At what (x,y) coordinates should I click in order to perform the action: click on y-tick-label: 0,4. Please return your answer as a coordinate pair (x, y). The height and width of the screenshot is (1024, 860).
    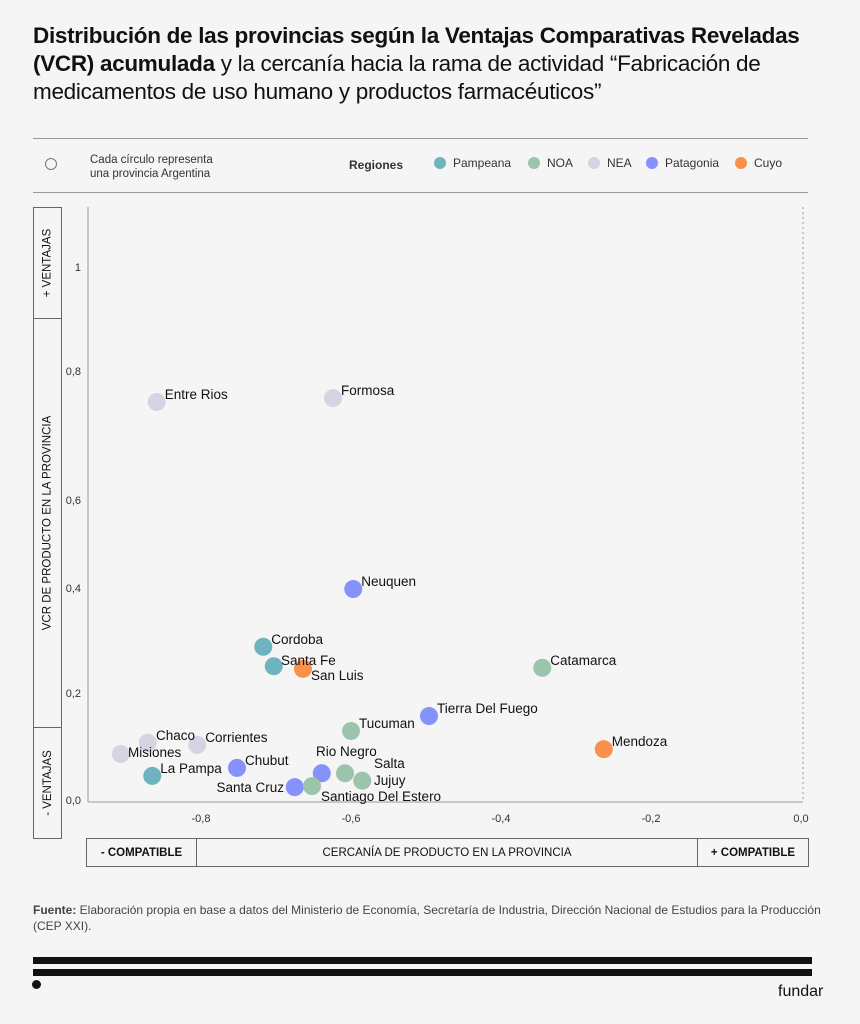
    Looking at the image, I should click on (73, 589).